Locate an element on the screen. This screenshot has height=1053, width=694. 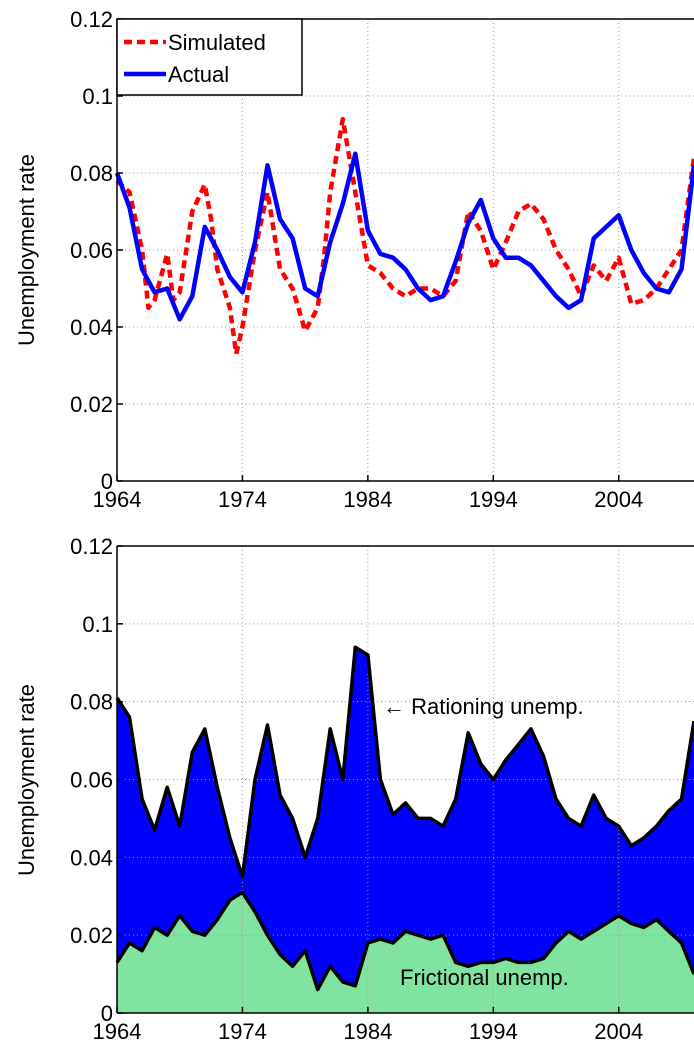
legend: Simulated Actual is located at coordinates (209, 57).